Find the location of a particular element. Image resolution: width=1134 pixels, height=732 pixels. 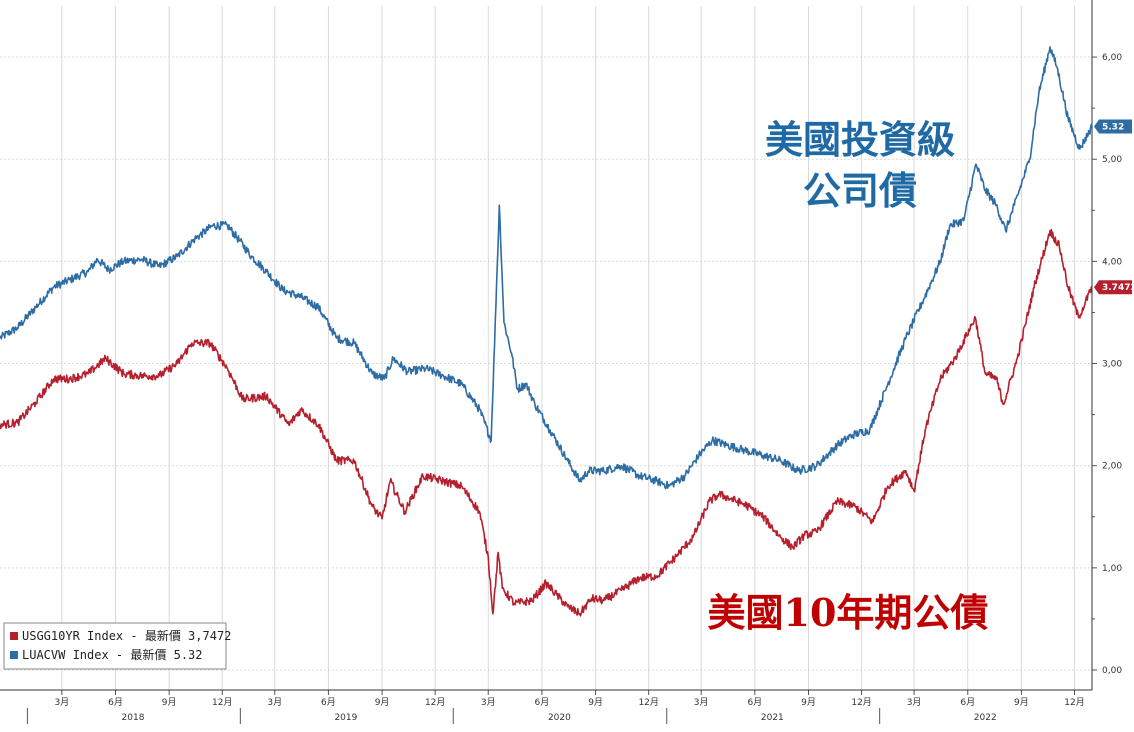

value-tag-luacvw: 5.32 is located at coordinates (1113, 126).